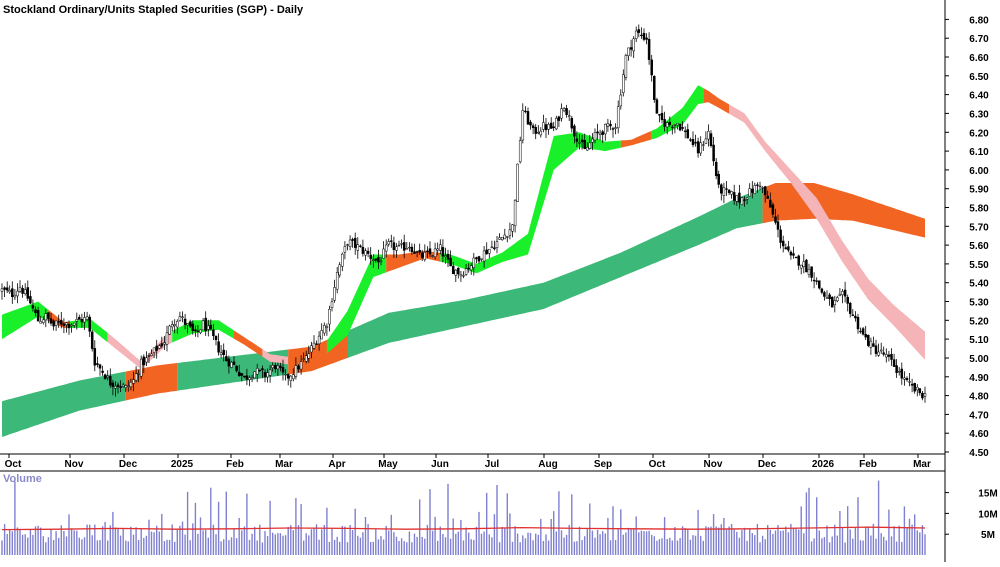 This screenshot has width=1000, height=567. Describe the element at coordinates (74, 464) in the screenshot. I see `x-tick-label: Nov` at that location.